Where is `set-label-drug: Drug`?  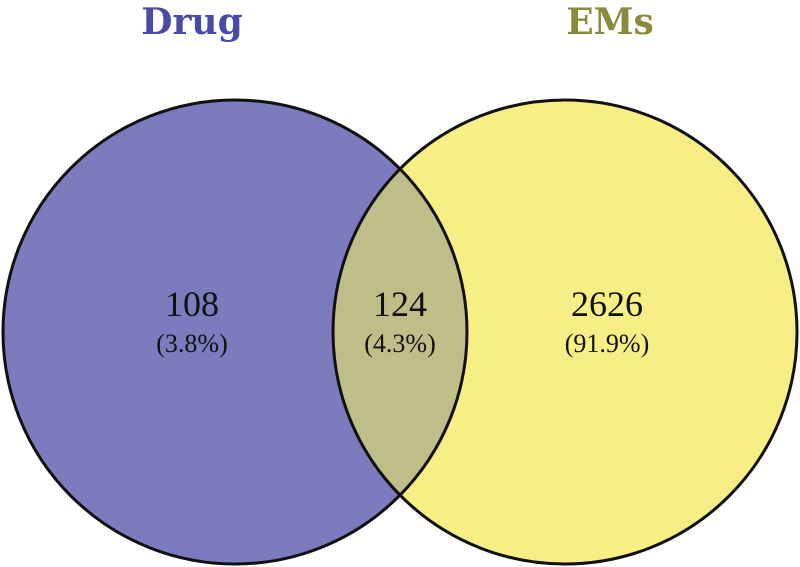 set-label-drug: Drug is located at coordinates (192, 22).